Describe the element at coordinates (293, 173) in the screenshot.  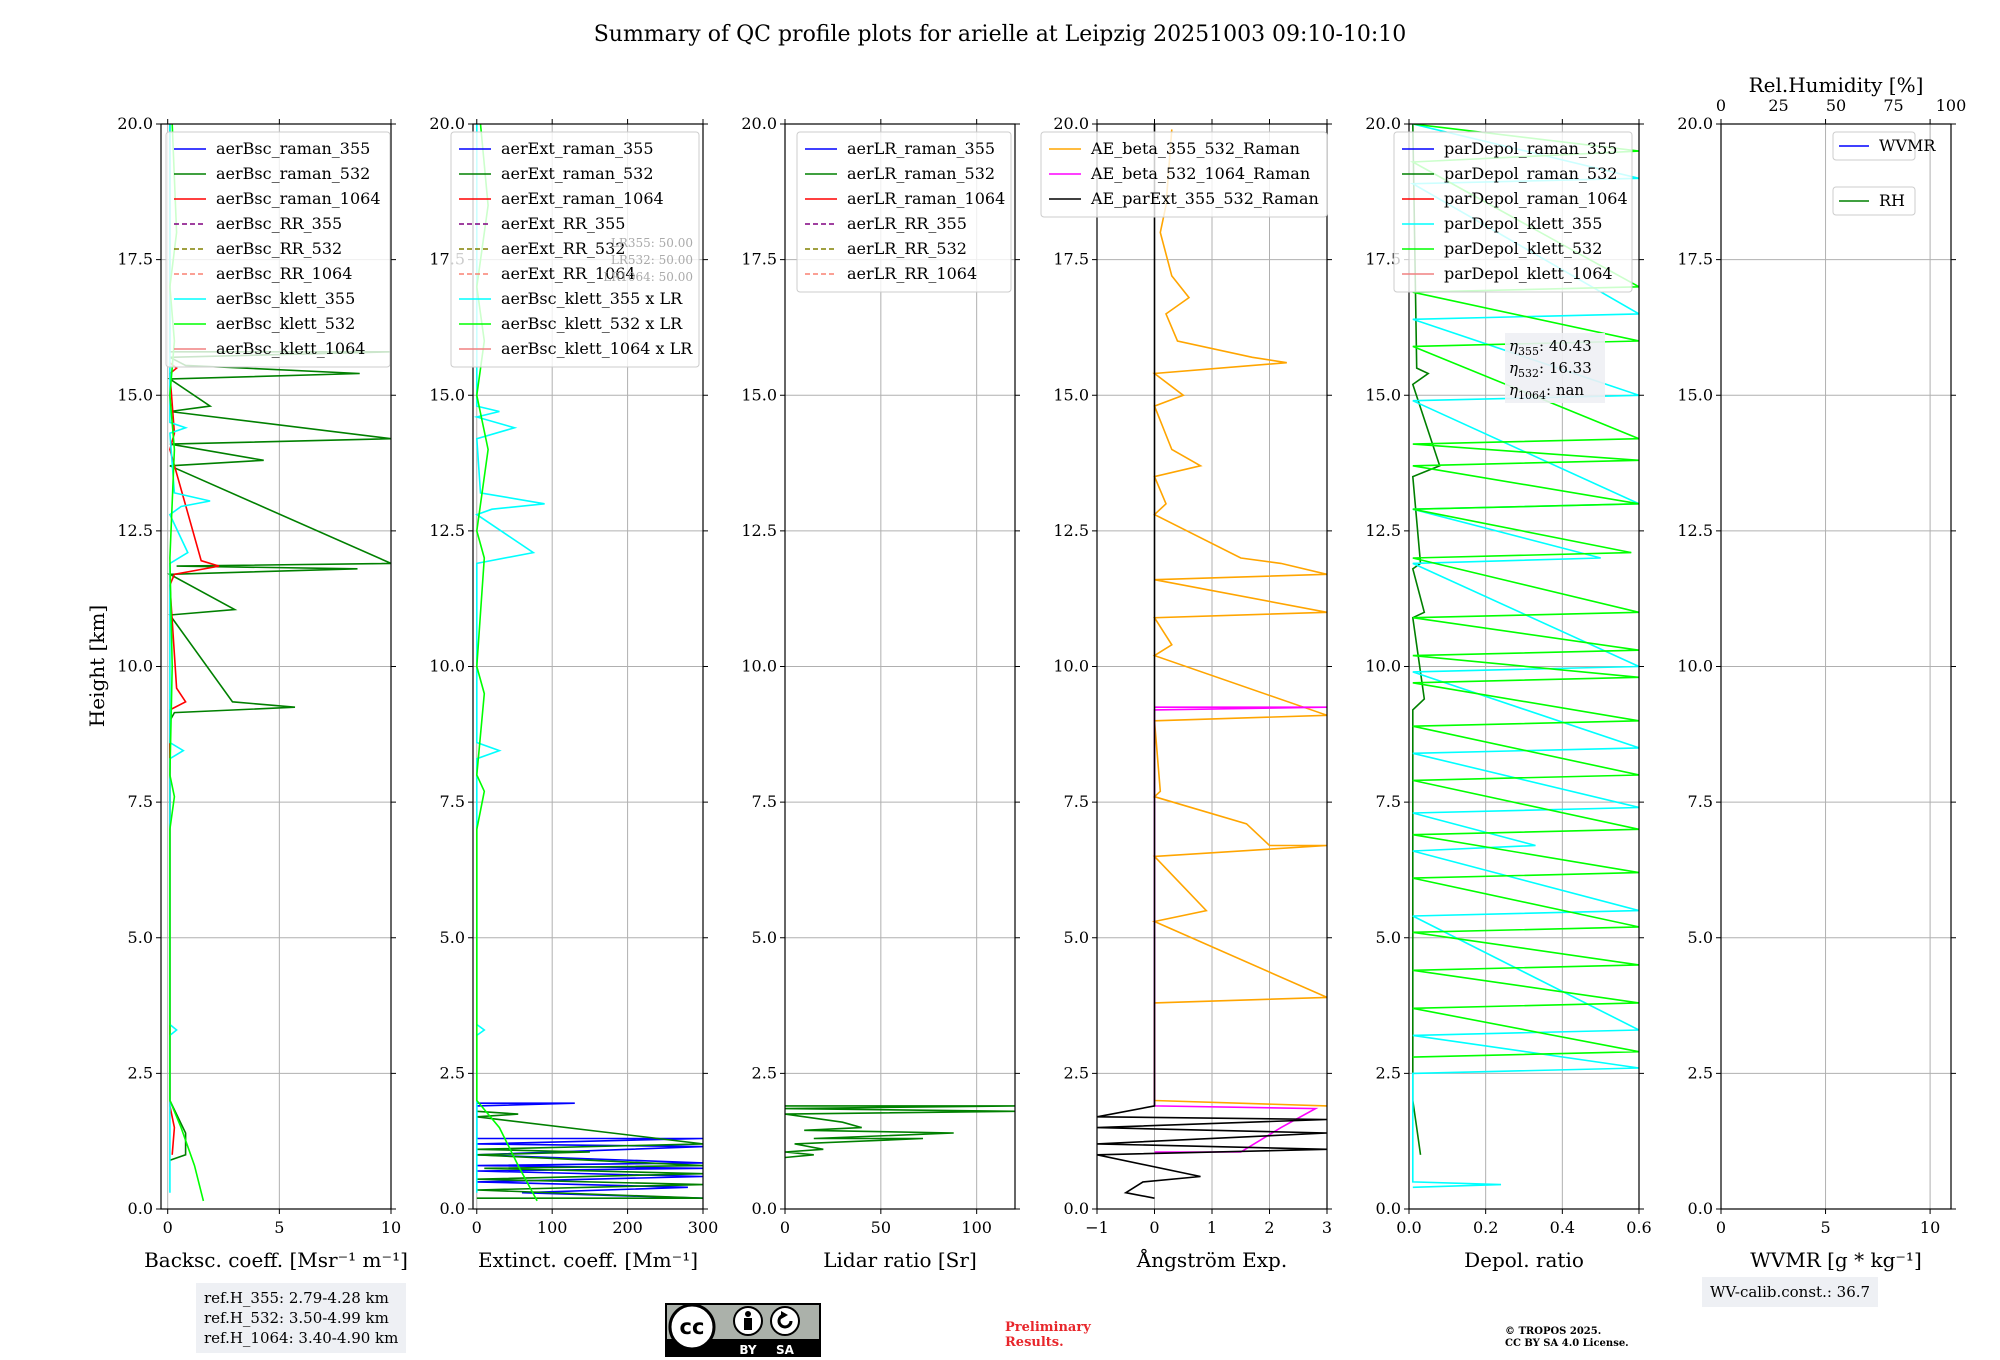
I see `legend-entry: aerBsc_raman_532` at that location.